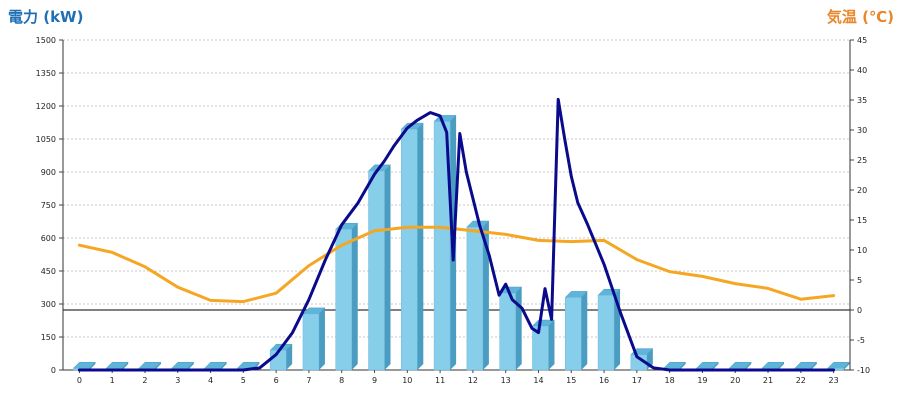 This screenshot has width=900, height=400. What do you see at coordinates (637, 380) in the screenshot?
I see `x-tick-label: 17` at bounding box center [637, 380].